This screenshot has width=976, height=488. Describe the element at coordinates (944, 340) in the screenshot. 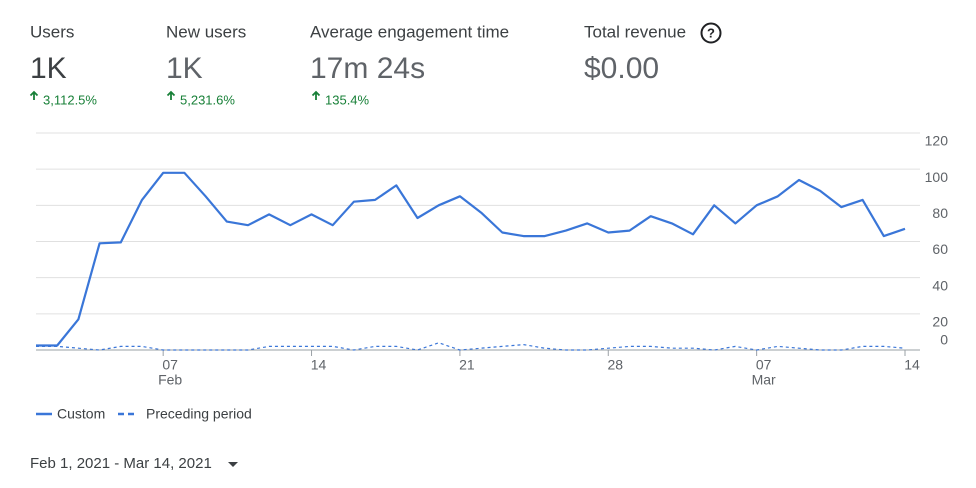

I see `y-tick-label: 0` at that location.